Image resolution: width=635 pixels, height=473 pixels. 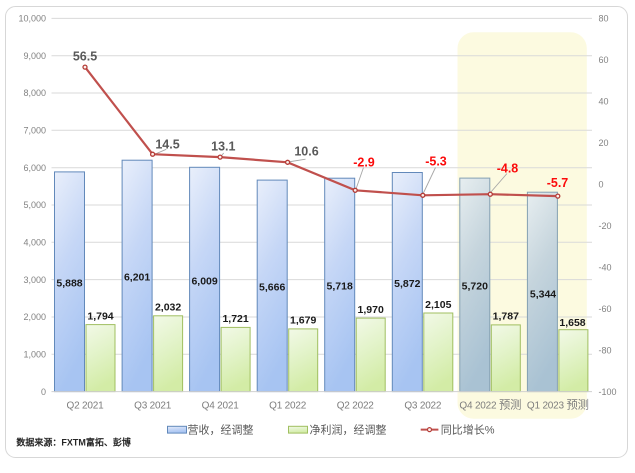 I want to click on svg-text: 13.1, so click(x=223, y=147).